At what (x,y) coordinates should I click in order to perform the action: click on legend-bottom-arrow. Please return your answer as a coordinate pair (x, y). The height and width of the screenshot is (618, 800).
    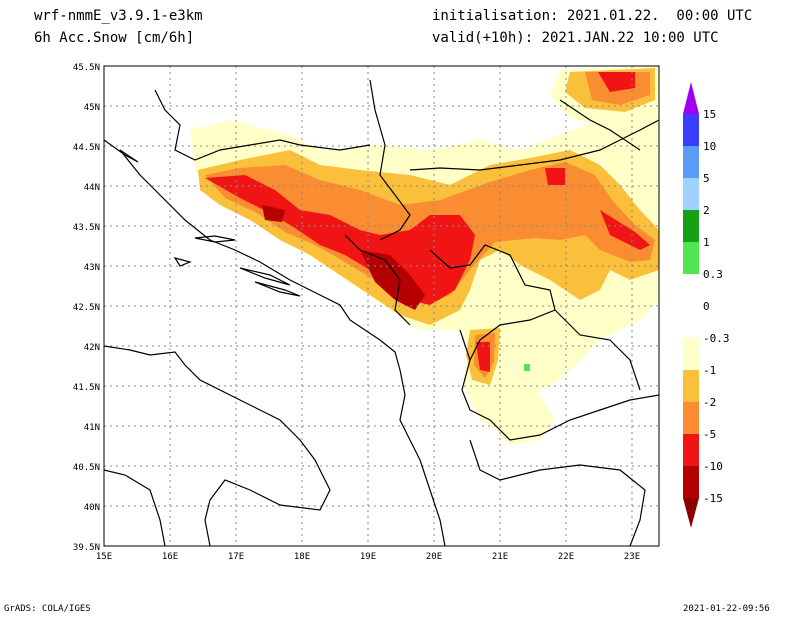
    Looking at the image, I should click on (691, 513).